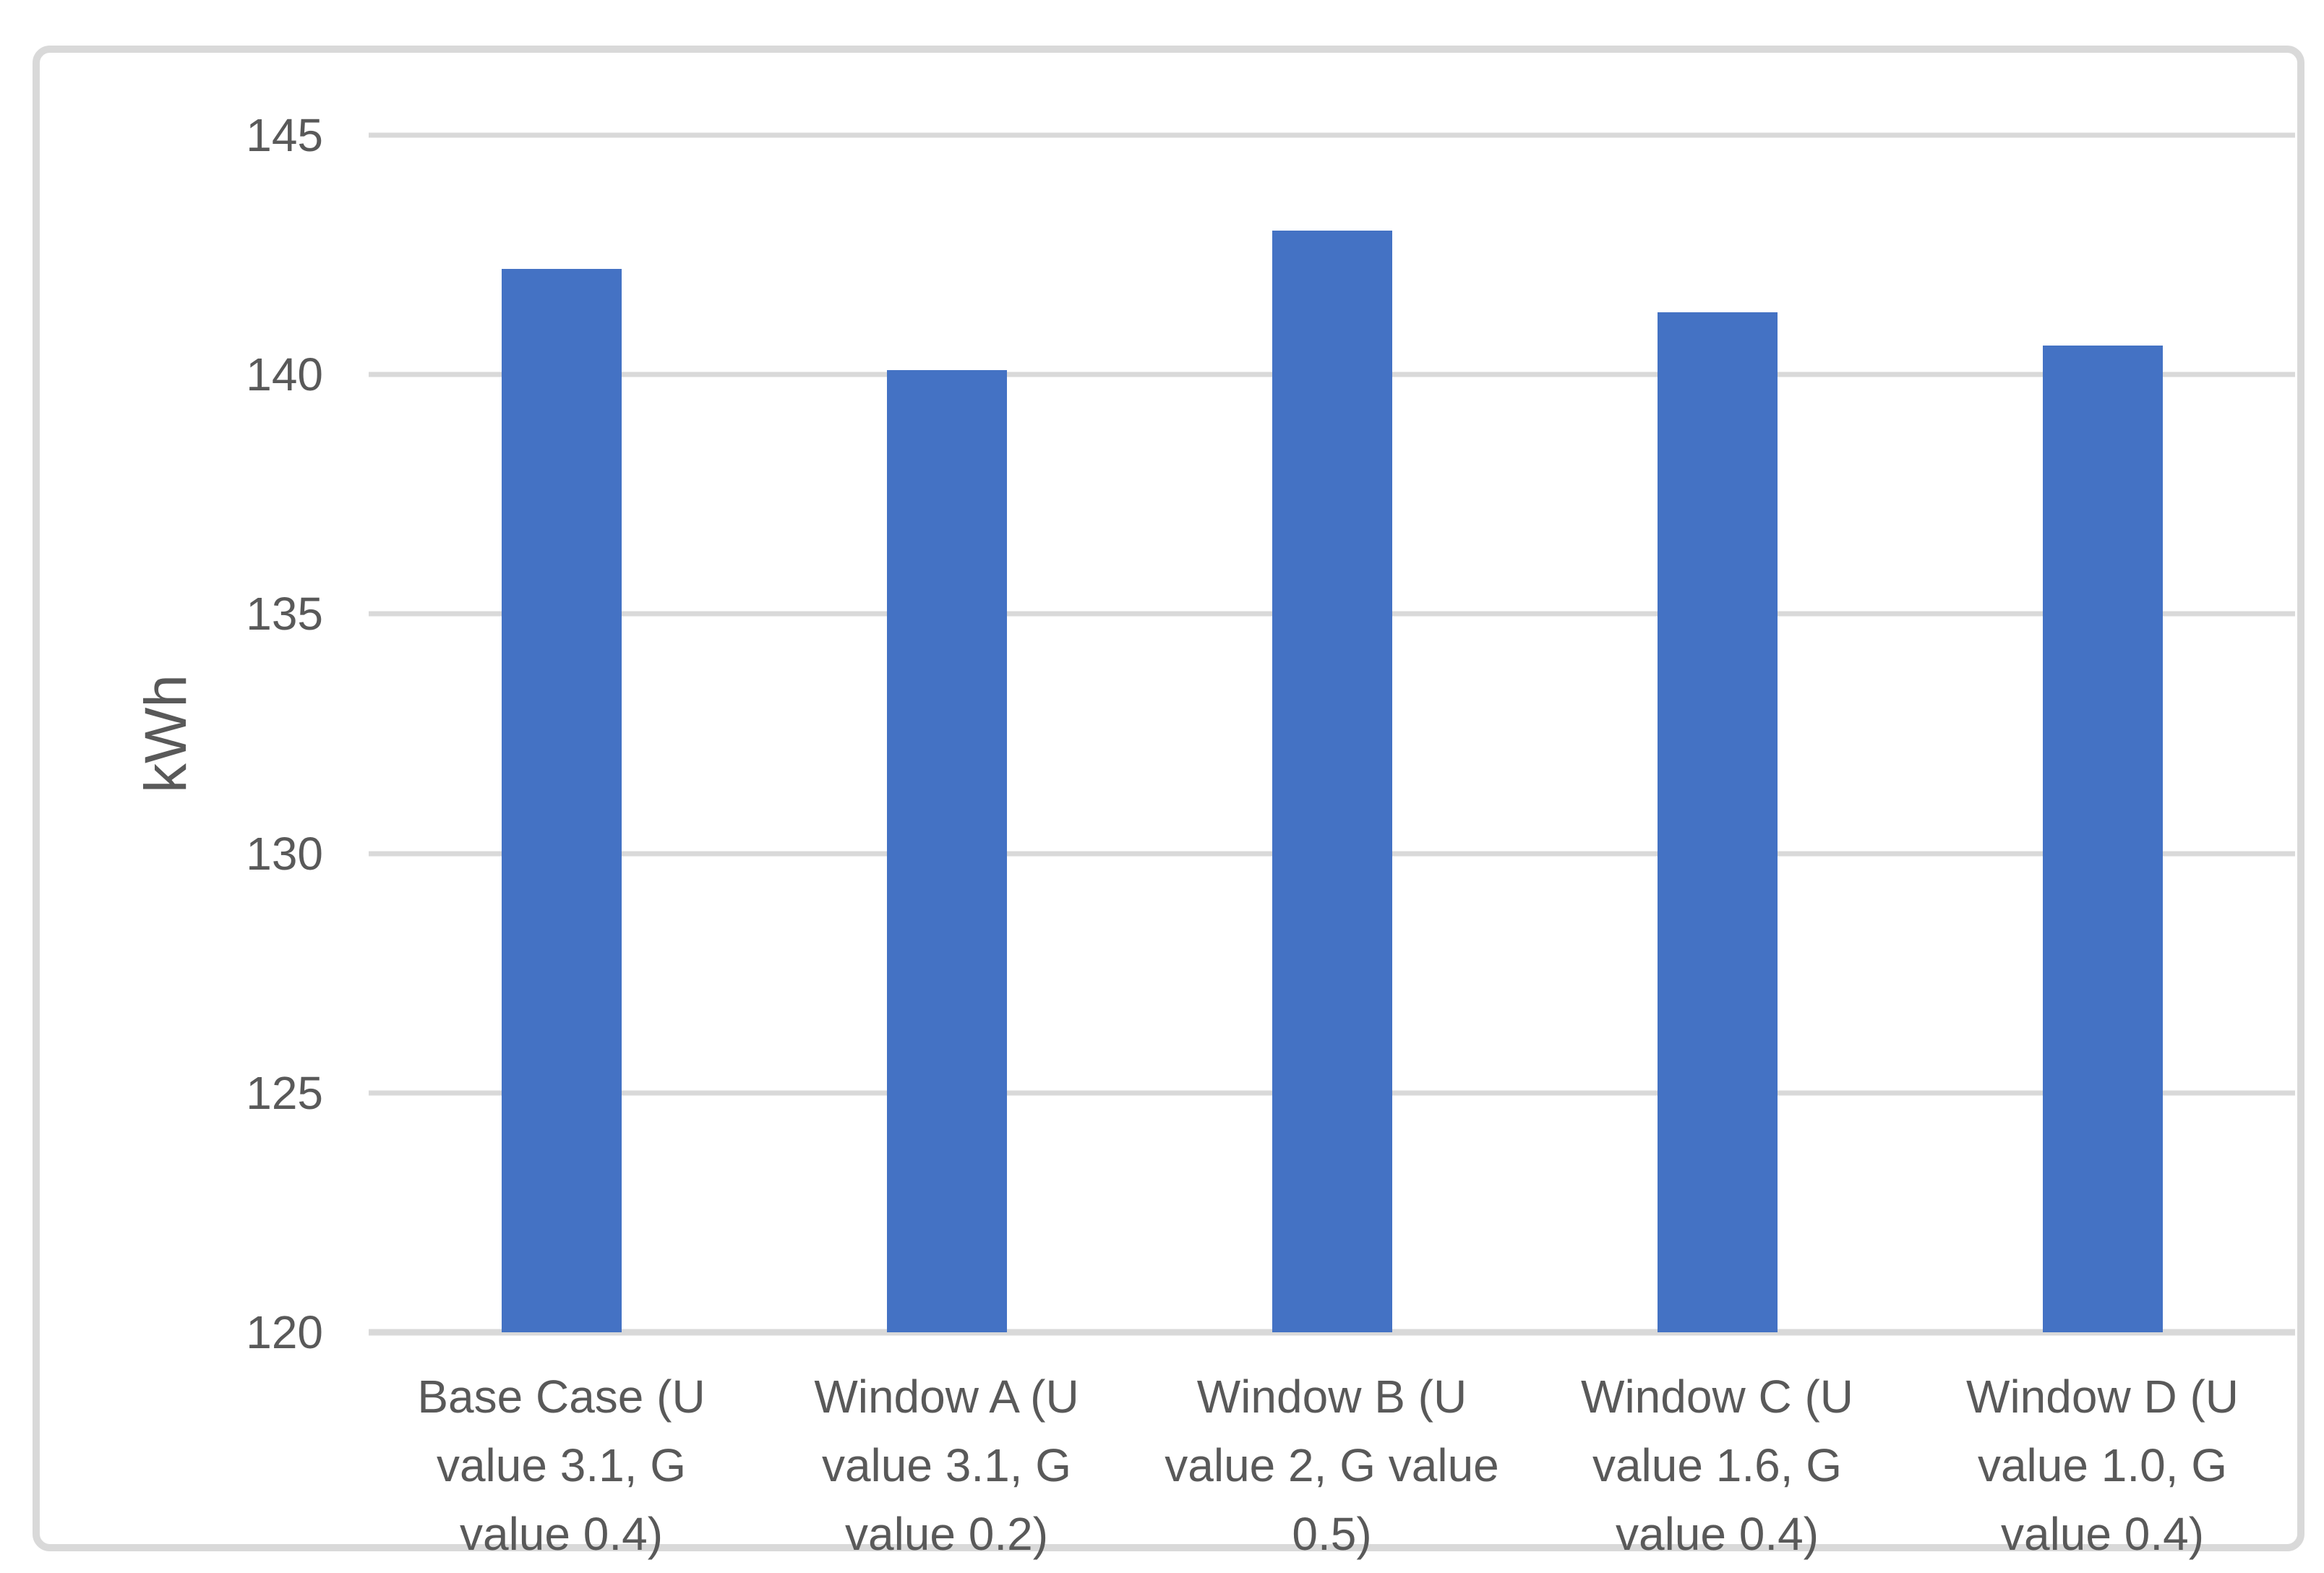 This screenshot has width=2324, height=1573. Describe the element at coordinates (284, 853) in the screenshot. I see `y-tick-130: 130` at that location.